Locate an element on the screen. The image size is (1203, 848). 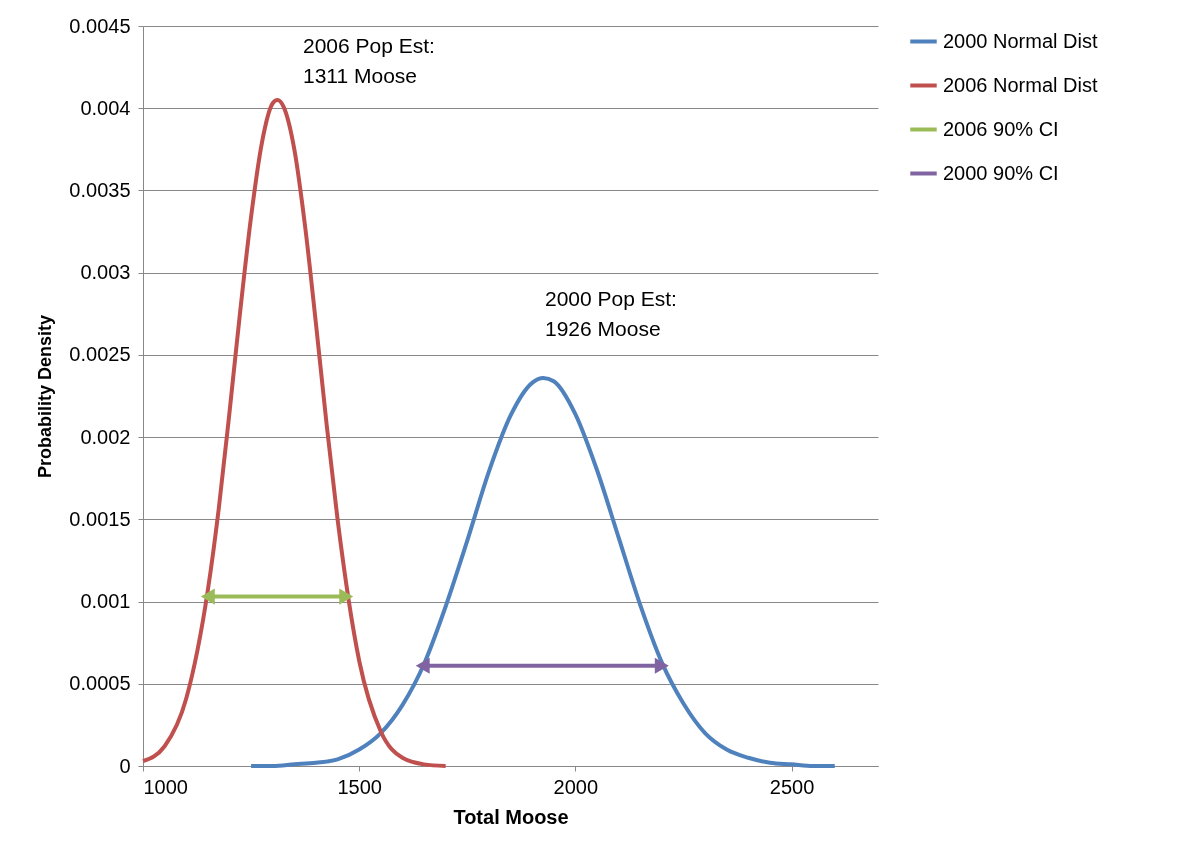
x-tick-label: 2000 is located at coordinates (576, 786).